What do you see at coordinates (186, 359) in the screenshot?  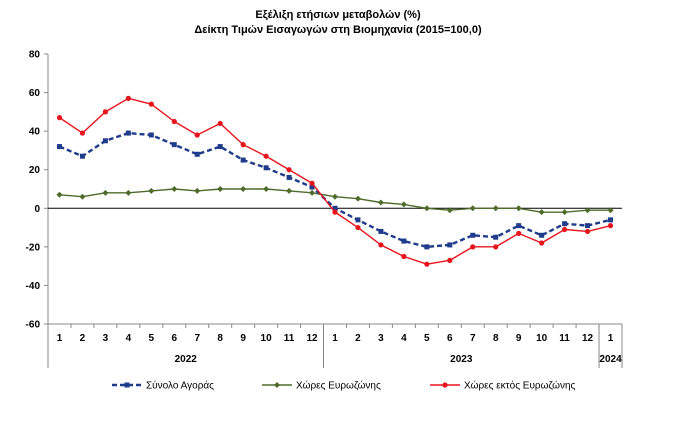 I see `year-label: 2022` at bounding box center [186, 359].